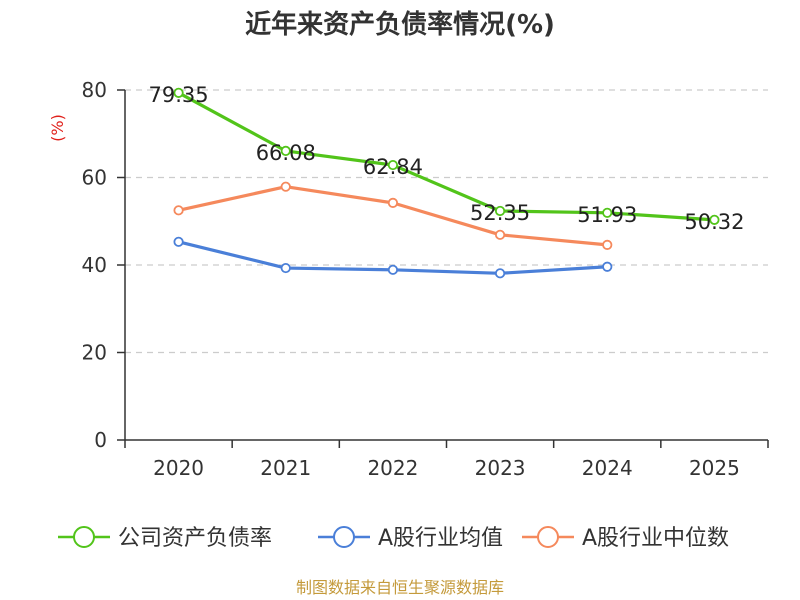  I want to click on legend-item-0: 公司资产负债率, so click(165, 538).